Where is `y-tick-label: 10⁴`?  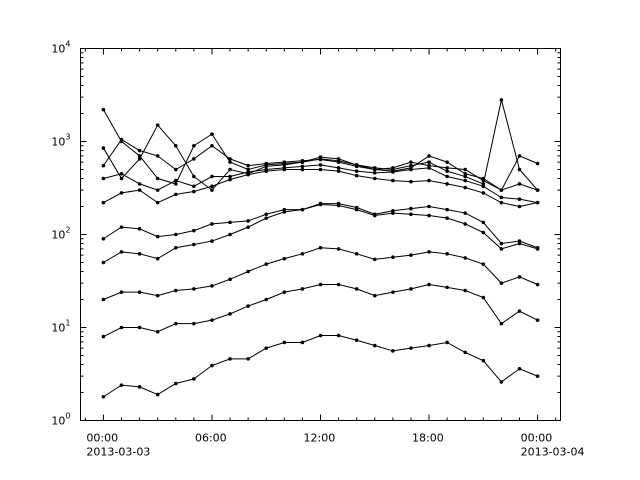
y-tick-label: 10⁴ is located at coordinates (60, 48).